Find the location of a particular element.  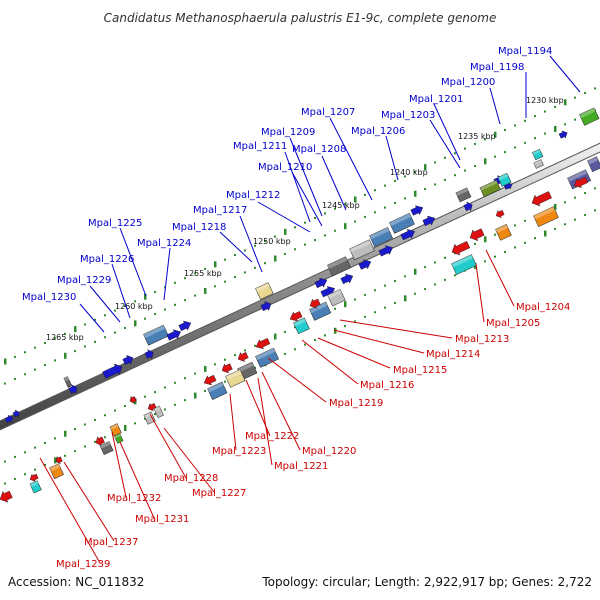

gene-label-mpal-1211: Mpal_1211 is located at coordinates (260, 146).